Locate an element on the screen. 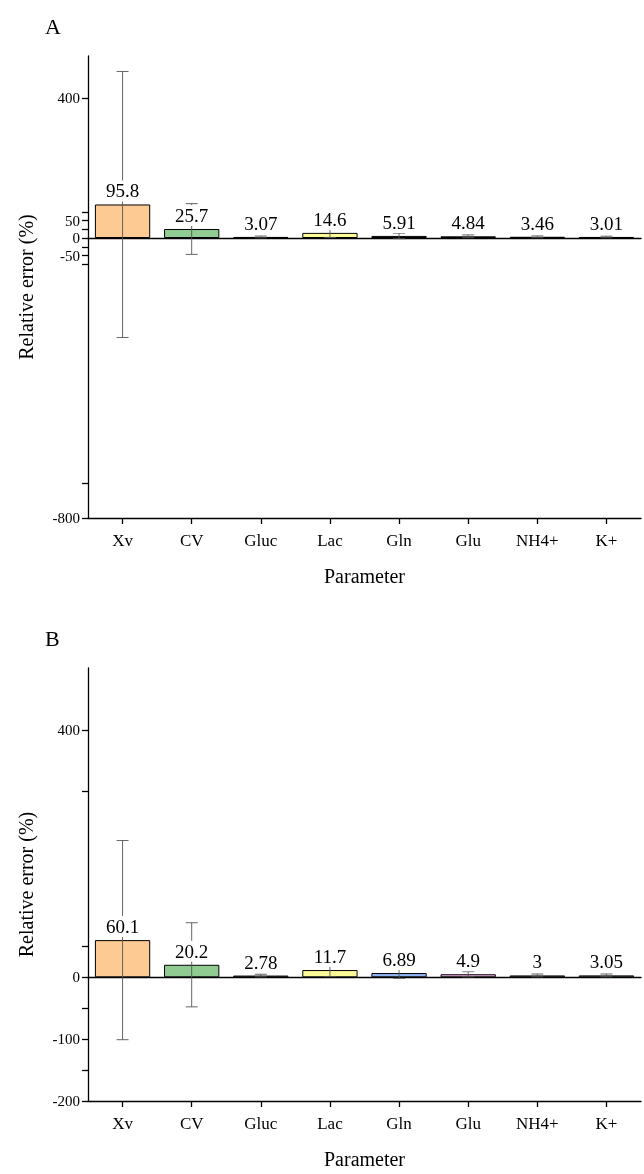  data-label: 14.6 is located at coordinates (330, 219).